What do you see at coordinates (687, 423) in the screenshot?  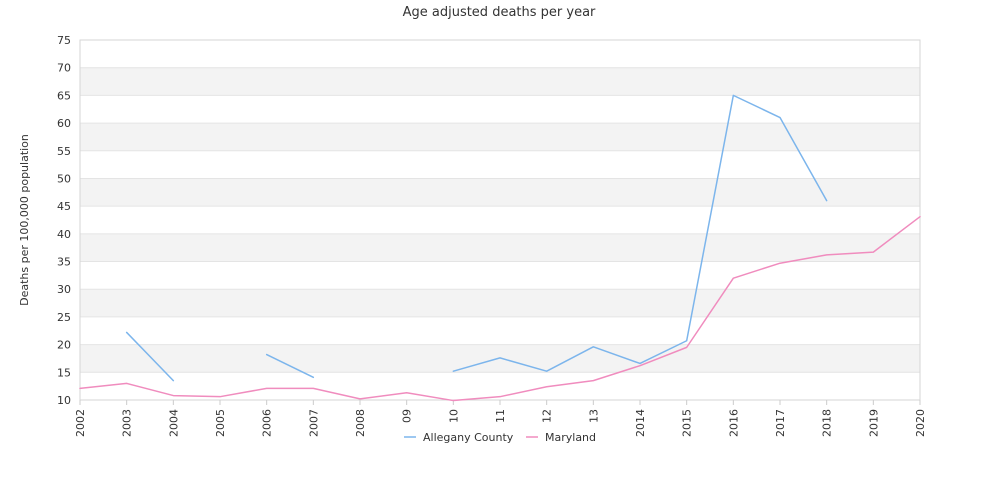 I see `x-tick-label: 2015` at bounding box center [687, 423].